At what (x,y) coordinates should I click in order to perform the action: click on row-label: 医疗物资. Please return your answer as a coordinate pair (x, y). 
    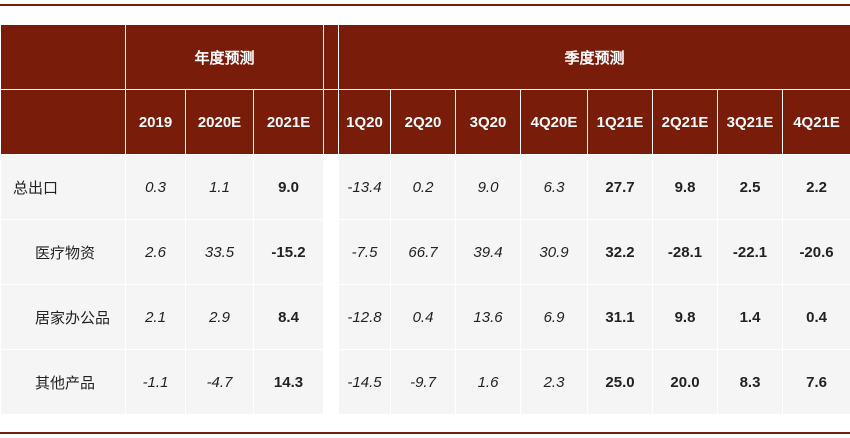
    Looking at the image, I should click on (63, 252).